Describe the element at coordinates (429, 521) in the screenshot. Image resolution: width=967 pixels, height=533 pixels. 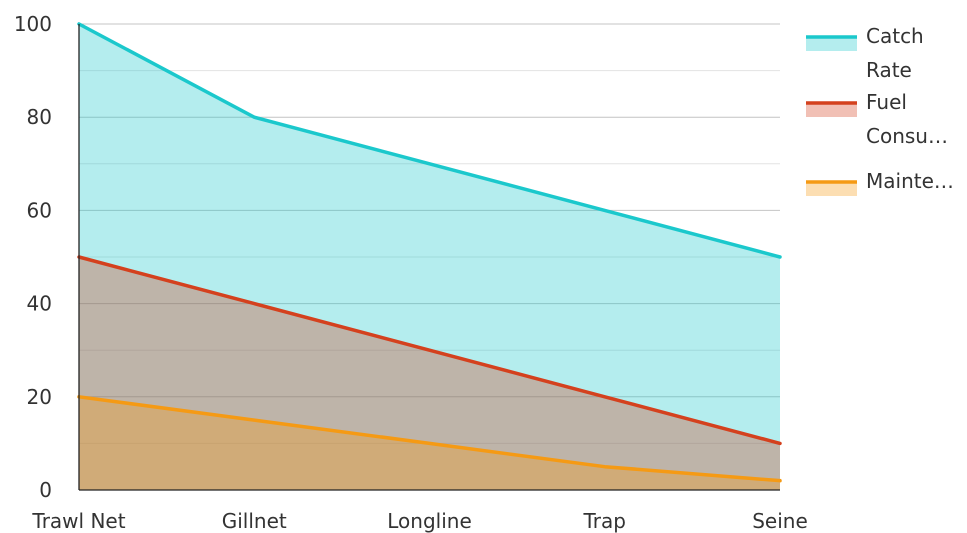
I see `x-tick-label: Longline` at that location.